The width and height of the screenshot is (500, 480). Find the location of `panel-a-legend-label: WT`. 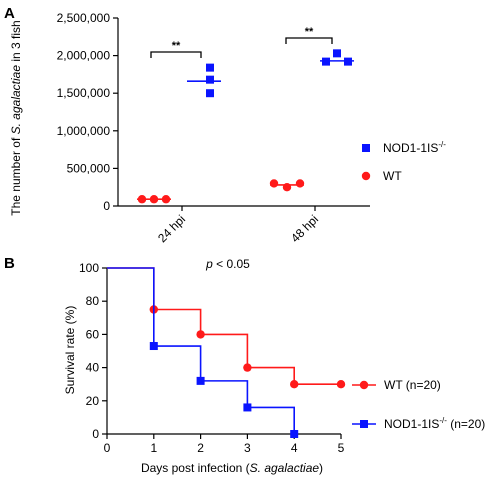

panel-a-legend-label: WT is located at coordinates (392, 176).